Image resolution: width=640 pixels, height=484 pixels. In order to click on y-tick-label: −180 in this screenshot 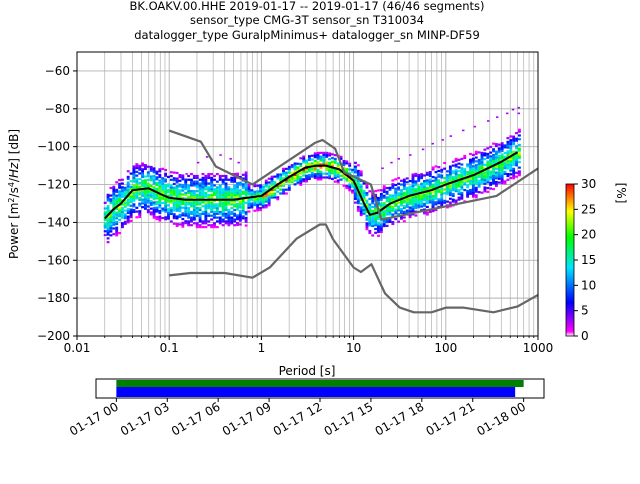, I will do `click(53, 298)`.